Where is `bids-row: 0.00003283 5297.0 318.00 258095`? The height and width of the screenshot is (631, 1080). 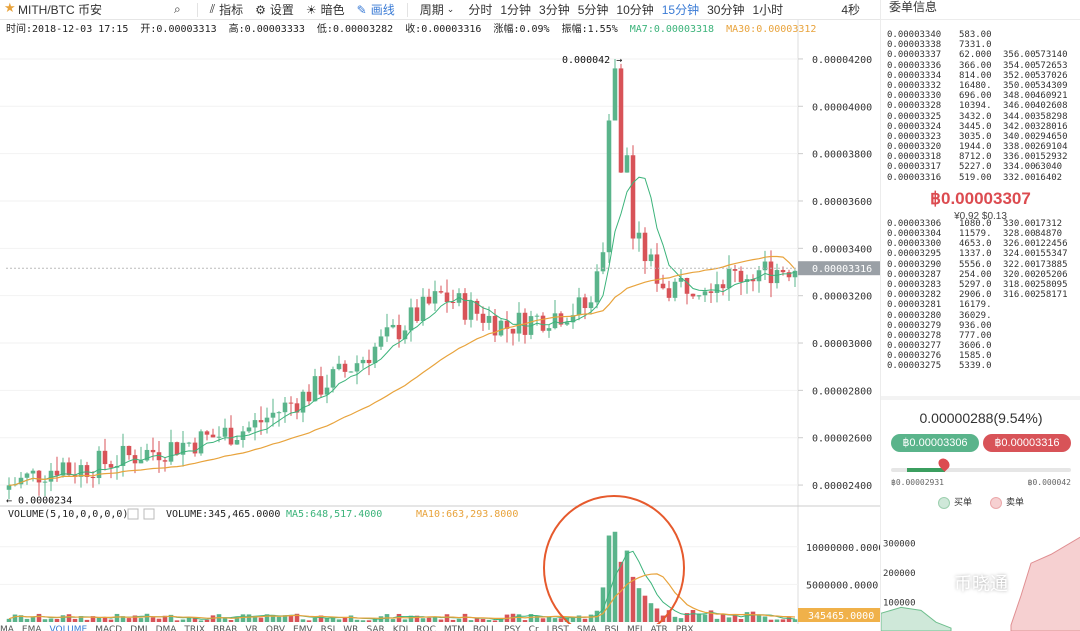 bids-row: 0.00003283 5297.0 318.00 258095 is located at coordinates (983, 285).